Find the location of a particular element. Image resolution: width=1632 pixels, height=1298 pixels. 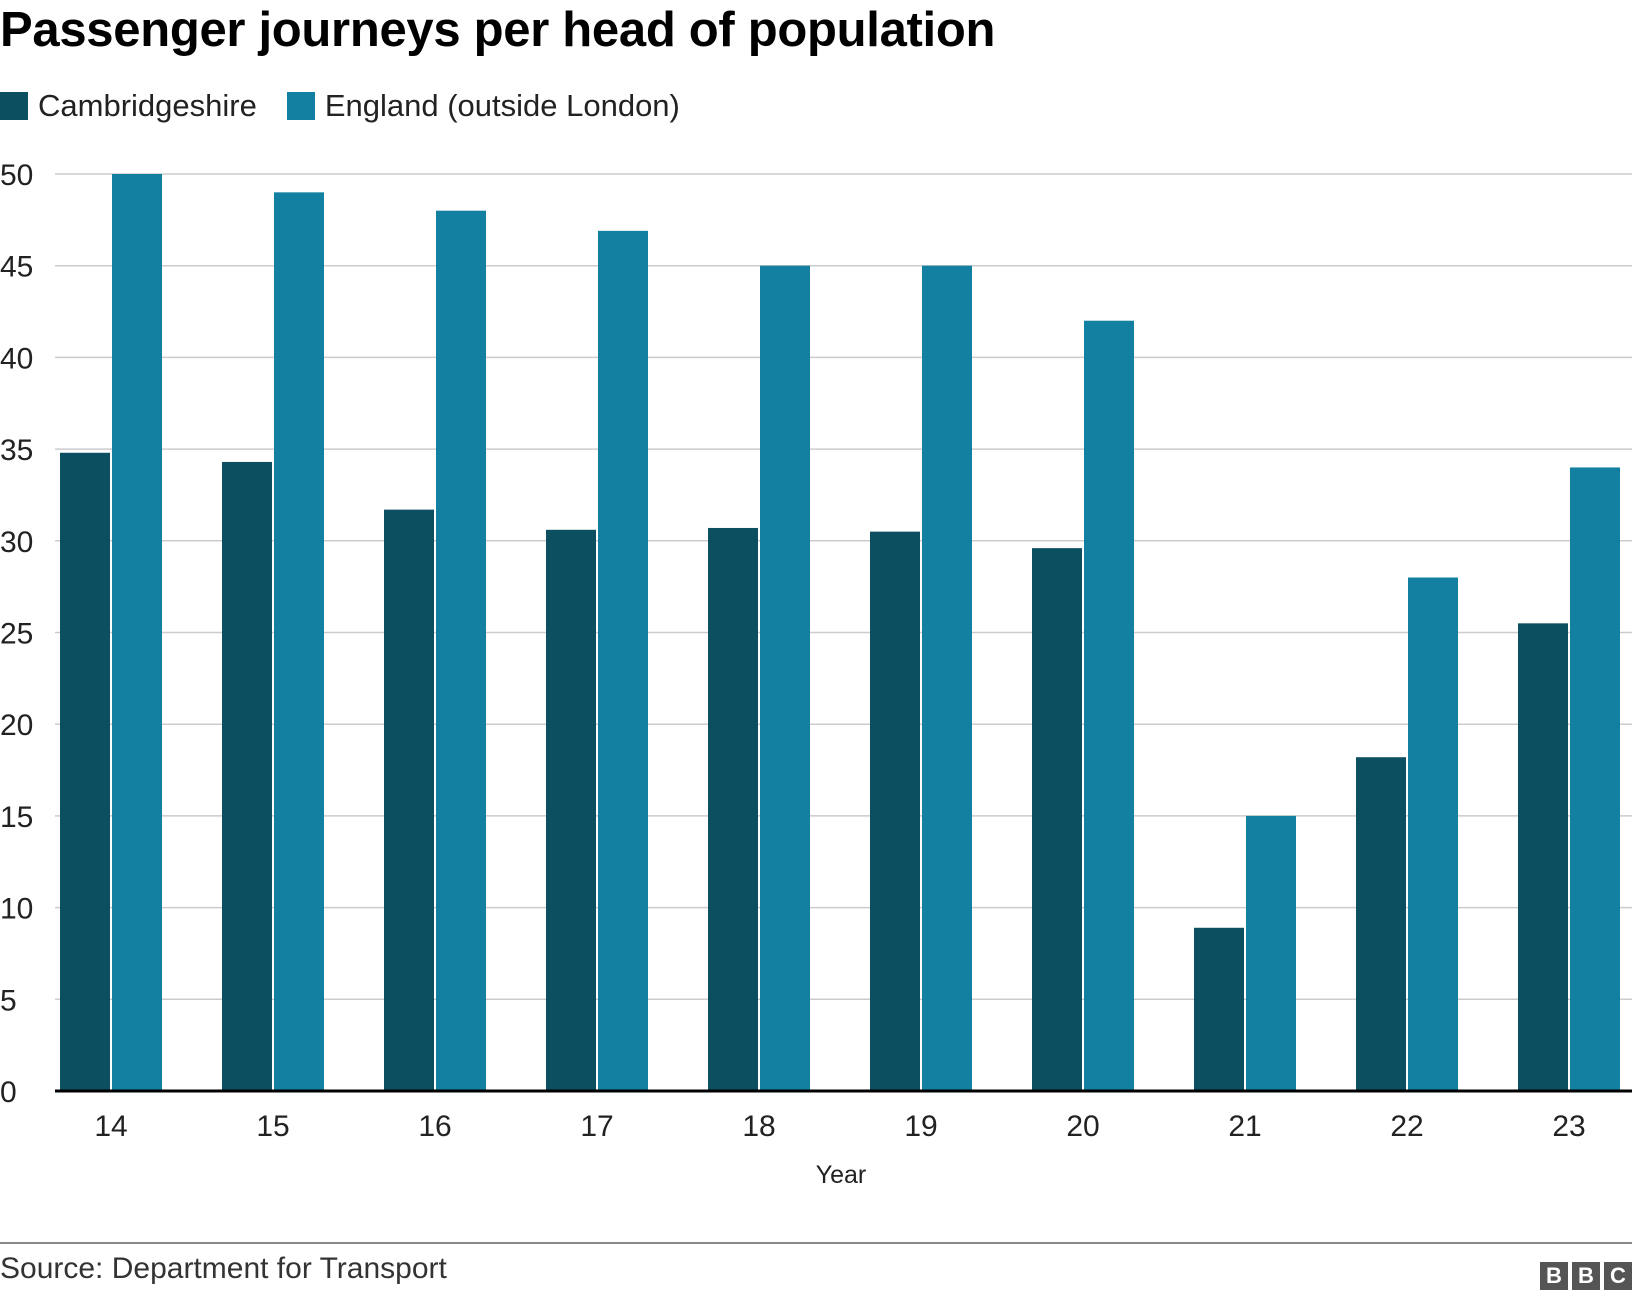

y-tick-label: 15 is located at coordinates (16, 817).